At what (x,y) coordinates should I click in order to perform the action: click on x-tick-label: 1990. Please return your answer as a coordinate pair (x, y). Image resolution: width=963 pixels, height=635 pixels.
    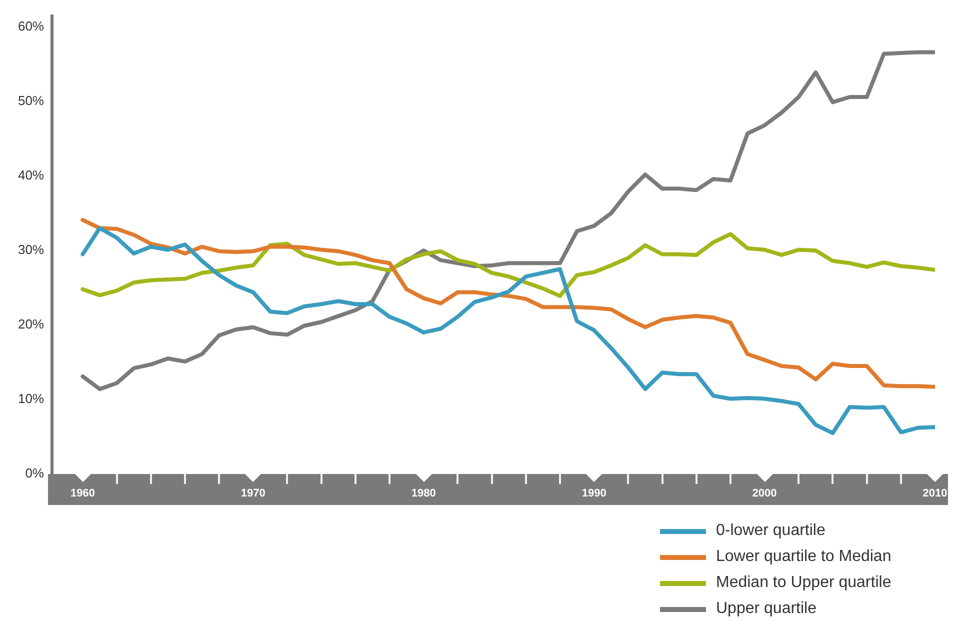
    Looking at the image, I should click on (594, 494).